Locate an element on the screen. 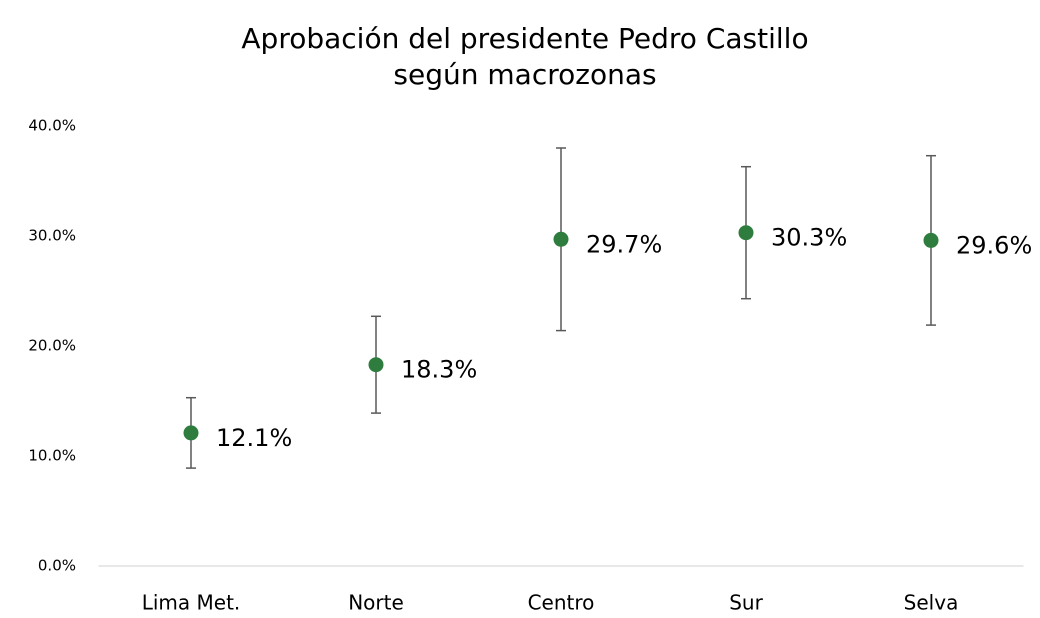 This screenshot has height=618, width=1040. chart-title: según macrozonas is located at coordinates (524, 74).